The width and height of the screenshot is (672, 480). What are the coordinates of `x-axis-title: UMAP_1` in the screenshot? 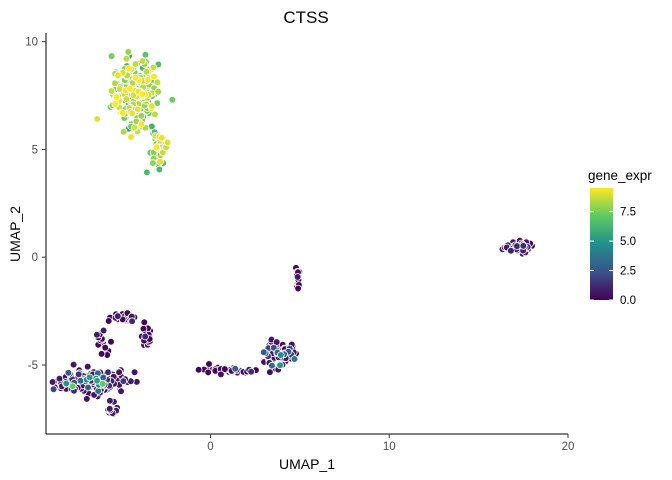 It's located at (307, 464).